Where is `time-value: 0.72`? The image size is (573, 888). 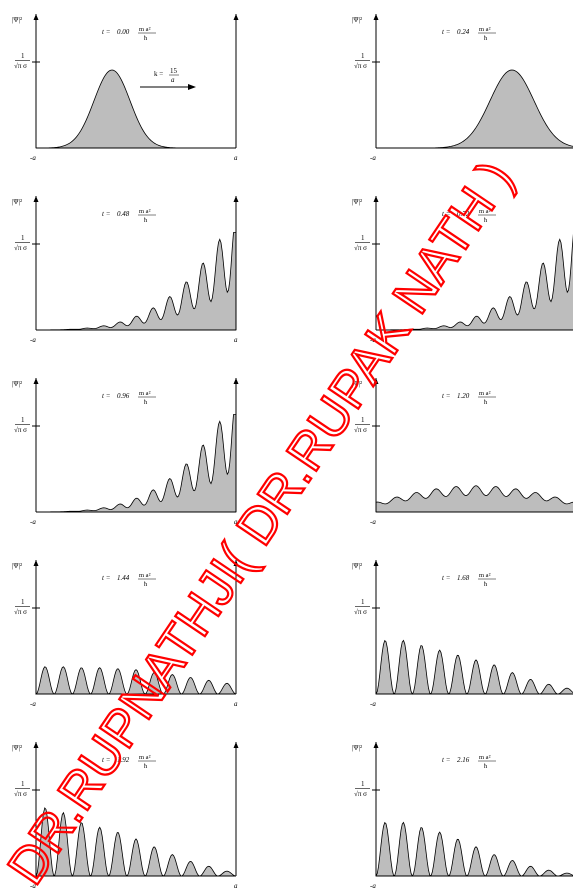 time-value: 0.72 is located at coordinates (463, 214).